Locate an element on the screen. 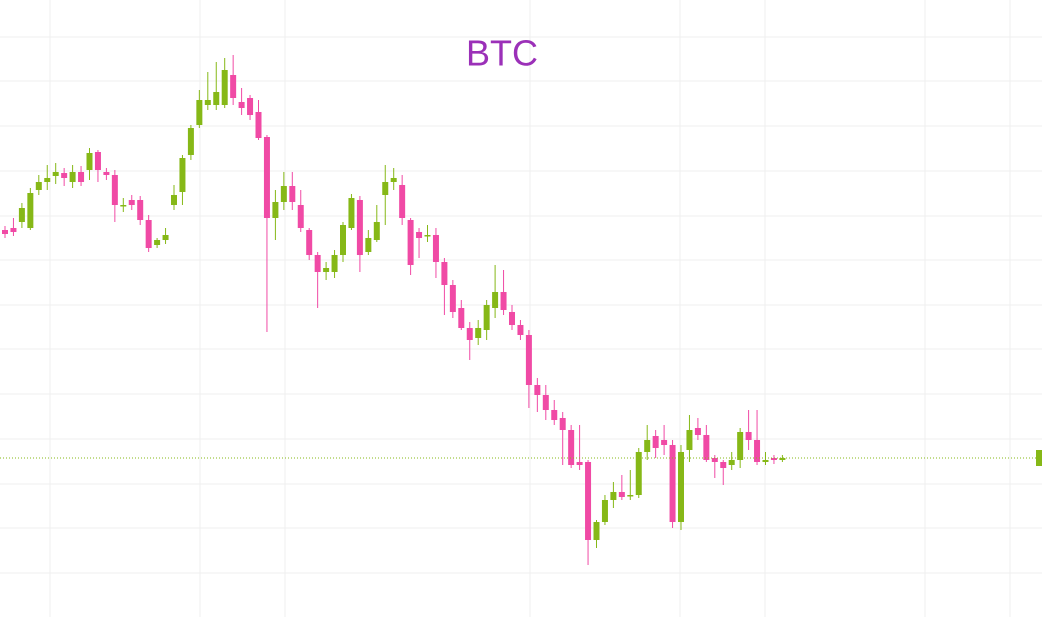  last-price-marker is located at coordinates (1039, 458).